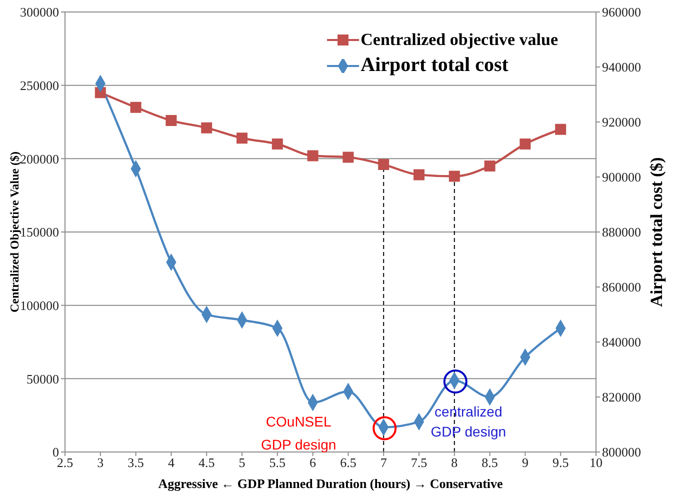 This screenshot has height=500, width=678. Describe the element at coordinates (39, 158) in the screenshot. I see `y-tick-label: 200000` at that location.